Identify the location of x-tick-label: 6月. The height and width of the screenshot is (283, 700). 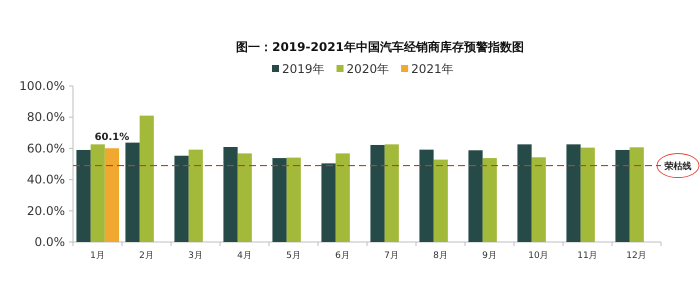
(342, 256).